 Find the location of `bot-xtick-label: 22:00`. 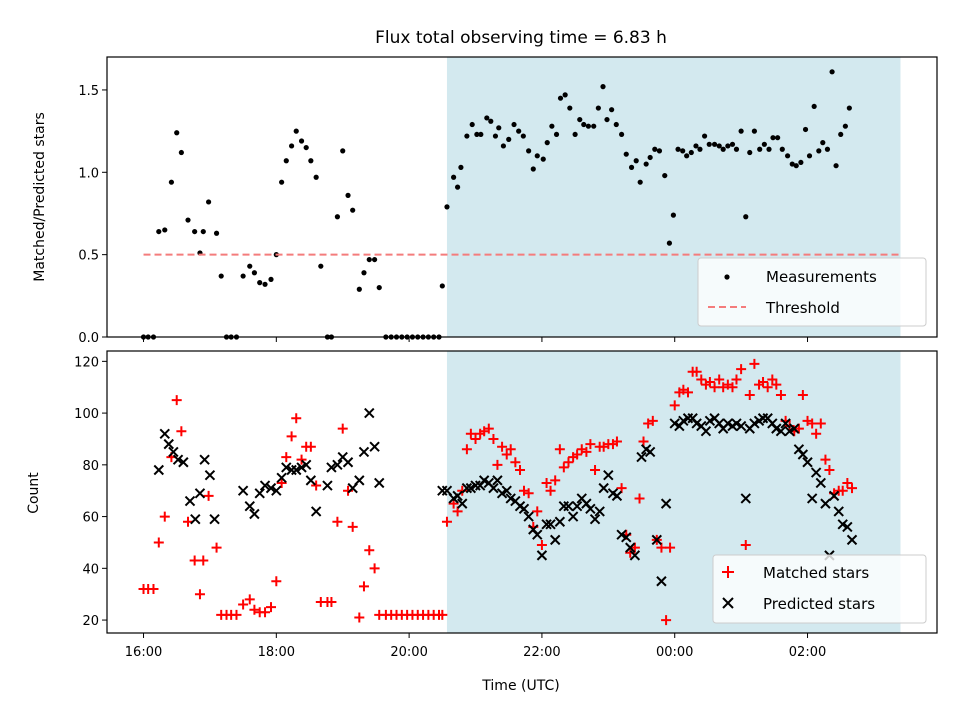

bot-xtick-label: 22:00 is located at coordinates (541, 652).